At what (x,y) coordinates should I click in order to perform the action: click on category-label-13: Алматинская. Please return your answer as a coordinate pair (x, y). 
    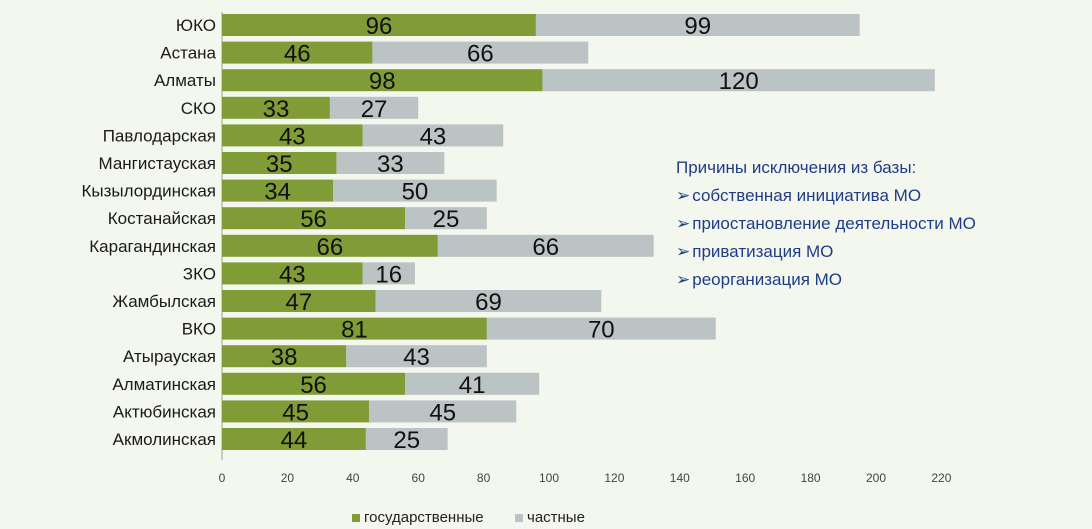
    Looking at the image, I should click on (164, 384).